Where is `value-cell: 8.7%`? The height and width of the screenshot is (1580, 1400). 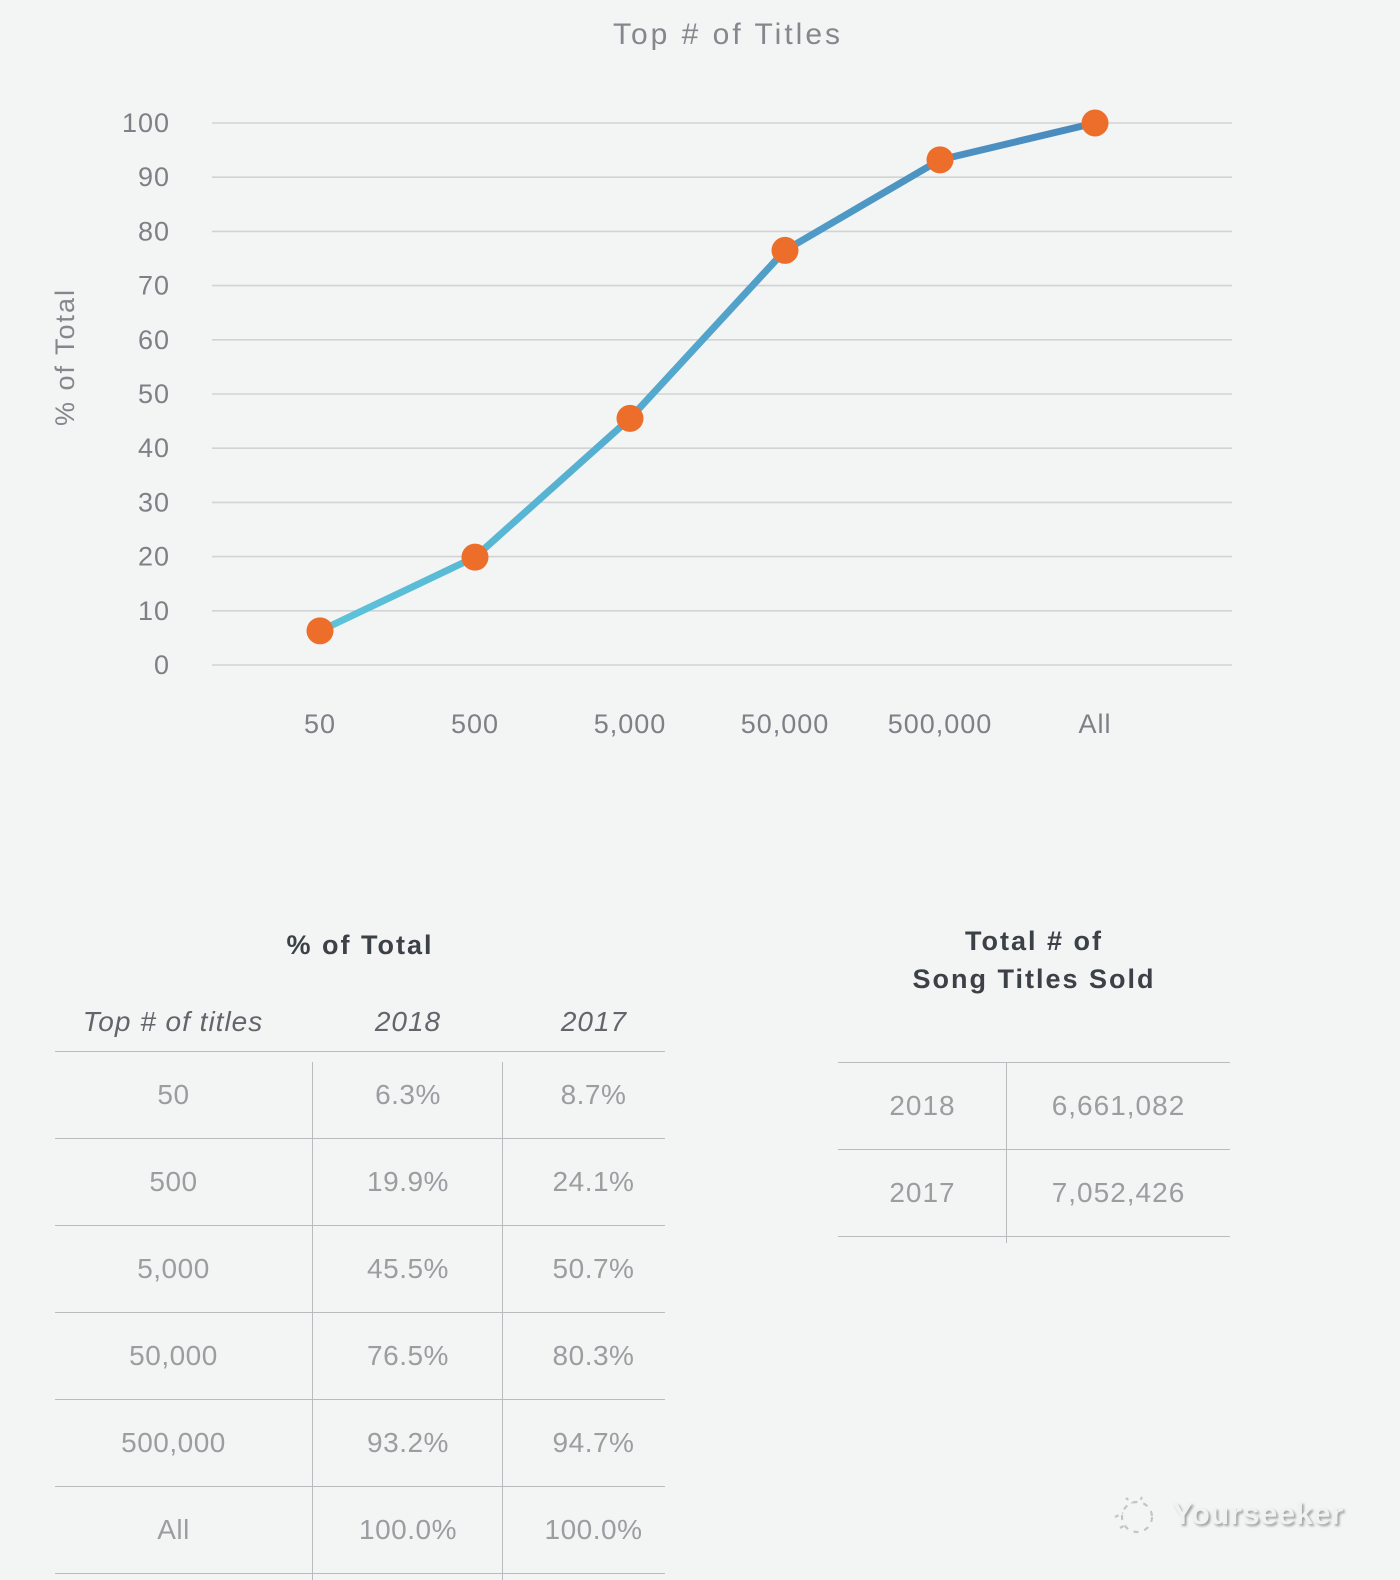
value-cell: 8.7% is located at coordinates (584, 1095).